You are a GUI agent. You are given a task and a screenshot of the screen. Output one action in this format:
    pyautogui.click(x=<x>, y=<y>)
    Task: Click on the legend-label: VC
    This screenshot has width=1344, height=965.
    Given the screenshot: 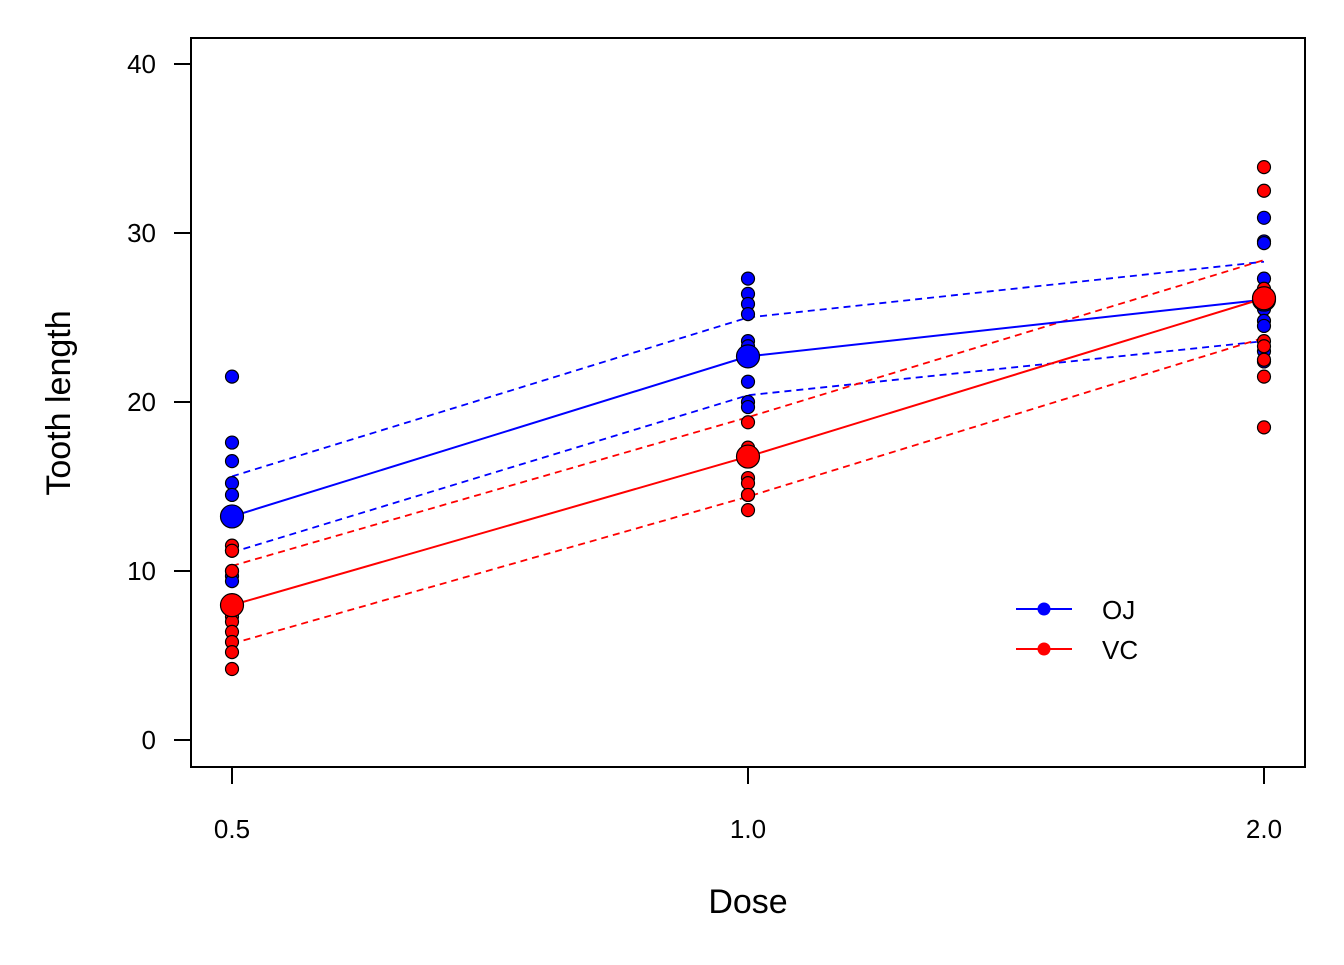 What is the action you would take?
    pyautogui.click(x=1120, y=650)
    